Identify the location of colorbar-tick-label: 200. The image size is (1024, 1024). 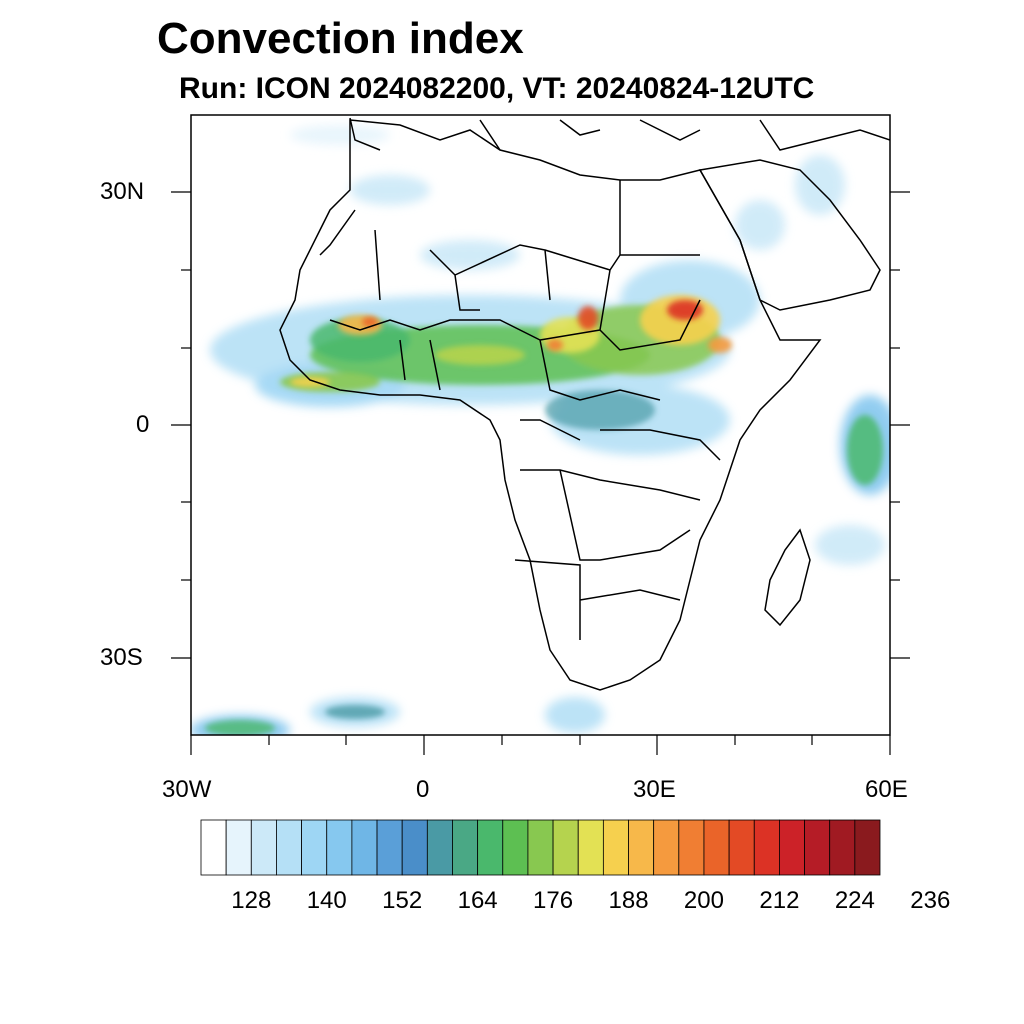
(703, 900).